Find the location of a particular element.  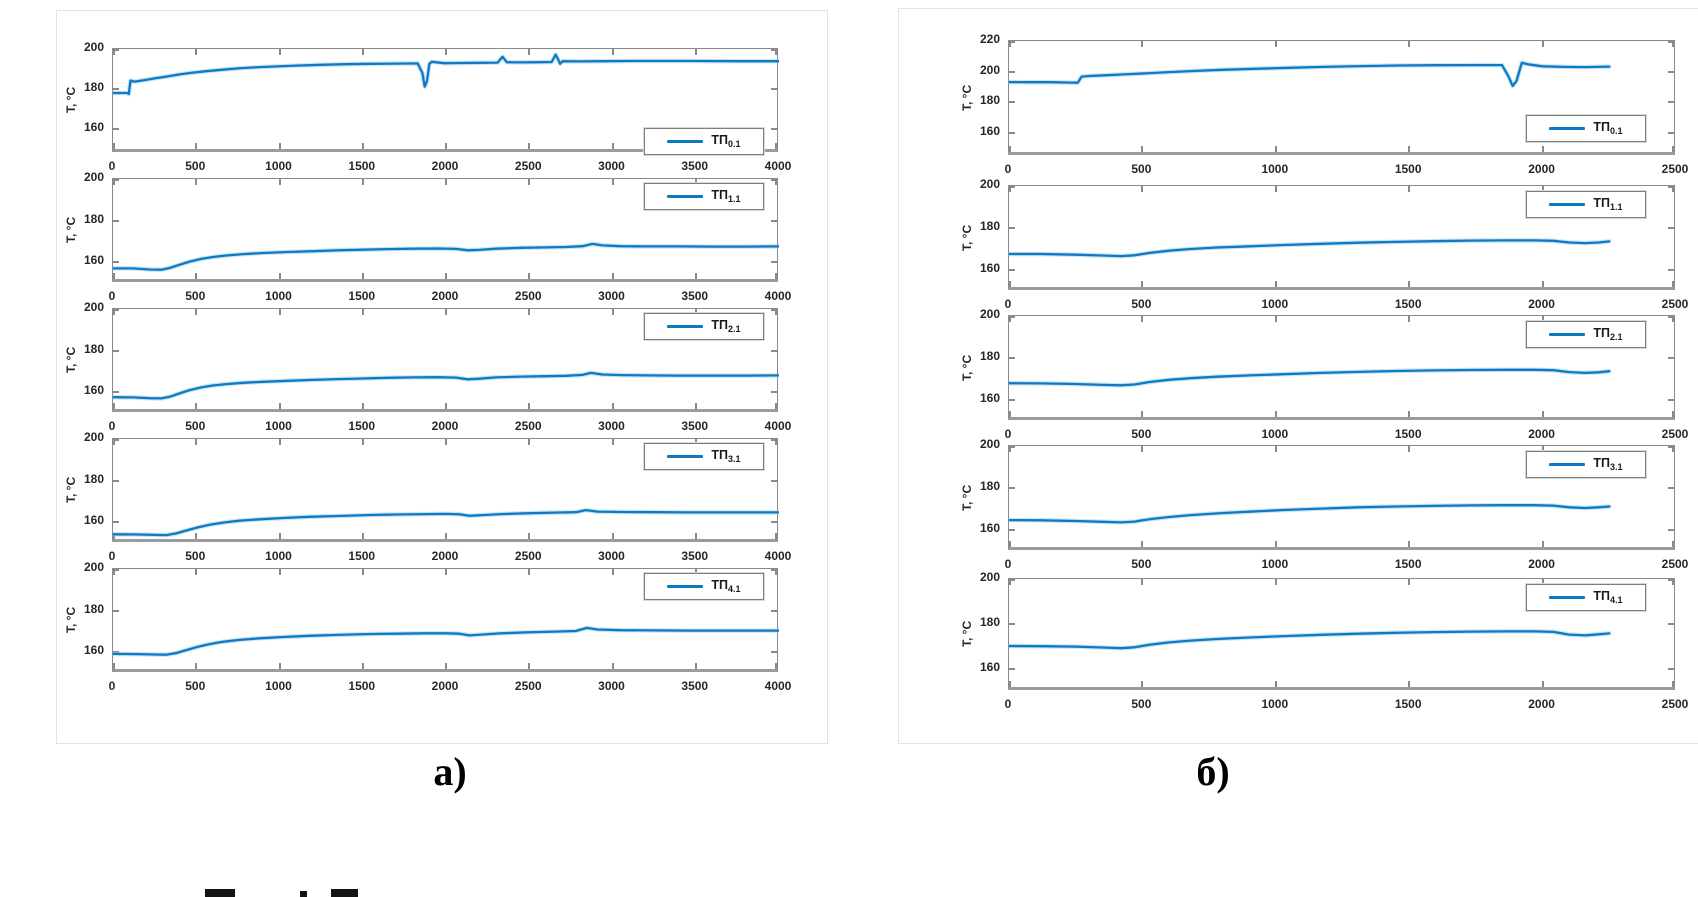

chart-panel-b-tp1-1: ТП1.1 T, °C 160 180 200 0 500 1000 1500 2000 2500 is located at coordinates (1322, 246).